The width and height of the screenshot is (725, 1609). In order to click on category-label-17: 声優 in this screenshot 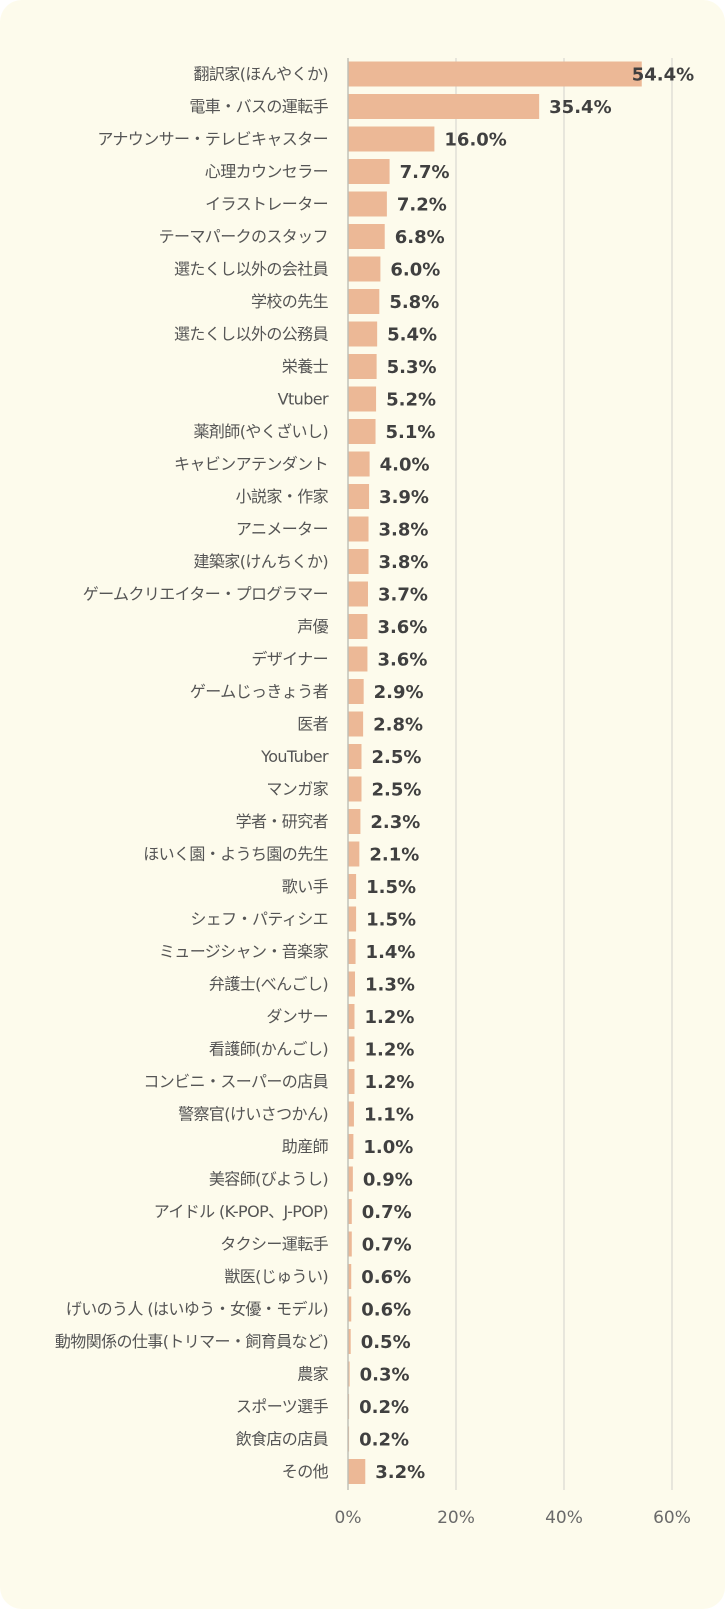, I will do `click(312, 626)`.